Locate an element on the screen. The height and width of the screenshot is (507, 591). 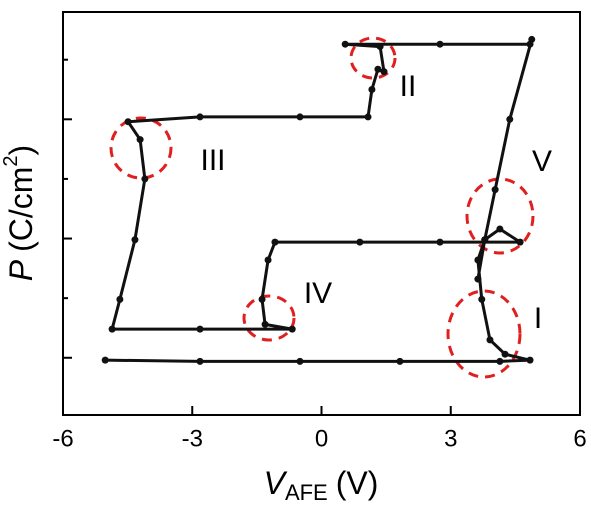
y-axis-label: P (C/cm2) is located at coordinates (19, 213).